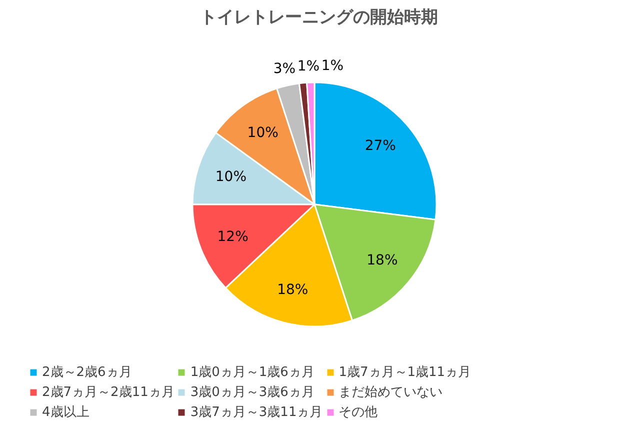 This screenshot has height=423, width=637. What do you see at coordinates (405, 372) in the screenshot?
I see `legend-label: 1歳7ヵ月～1歳11ヵ月` at bounding box center [405, 372].